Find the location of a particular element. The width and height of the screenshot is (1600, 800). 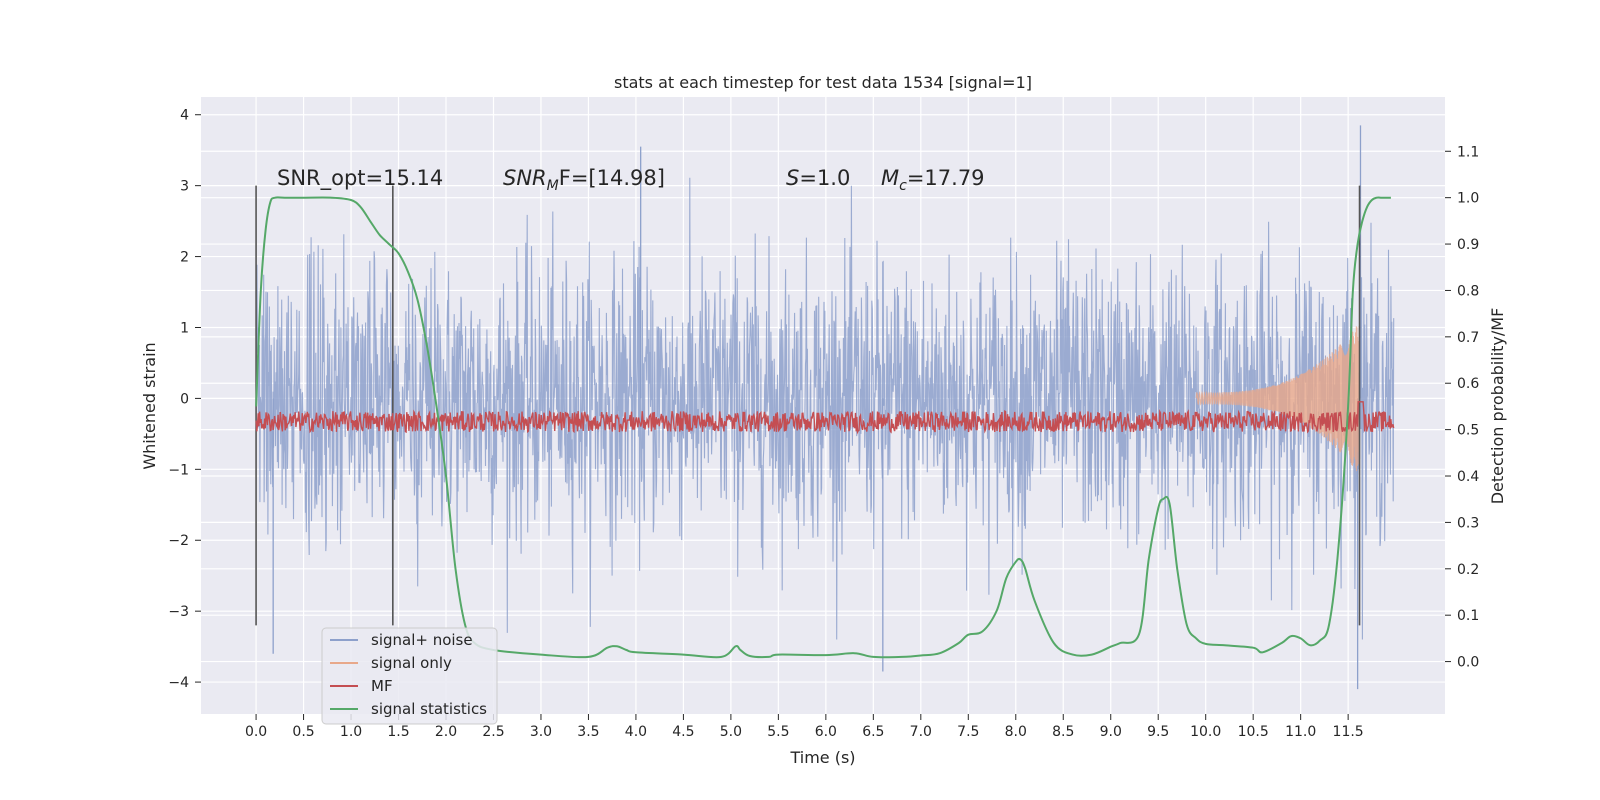

y2-tick-label-2: 0.2 is located at coordinates (1468, 570).